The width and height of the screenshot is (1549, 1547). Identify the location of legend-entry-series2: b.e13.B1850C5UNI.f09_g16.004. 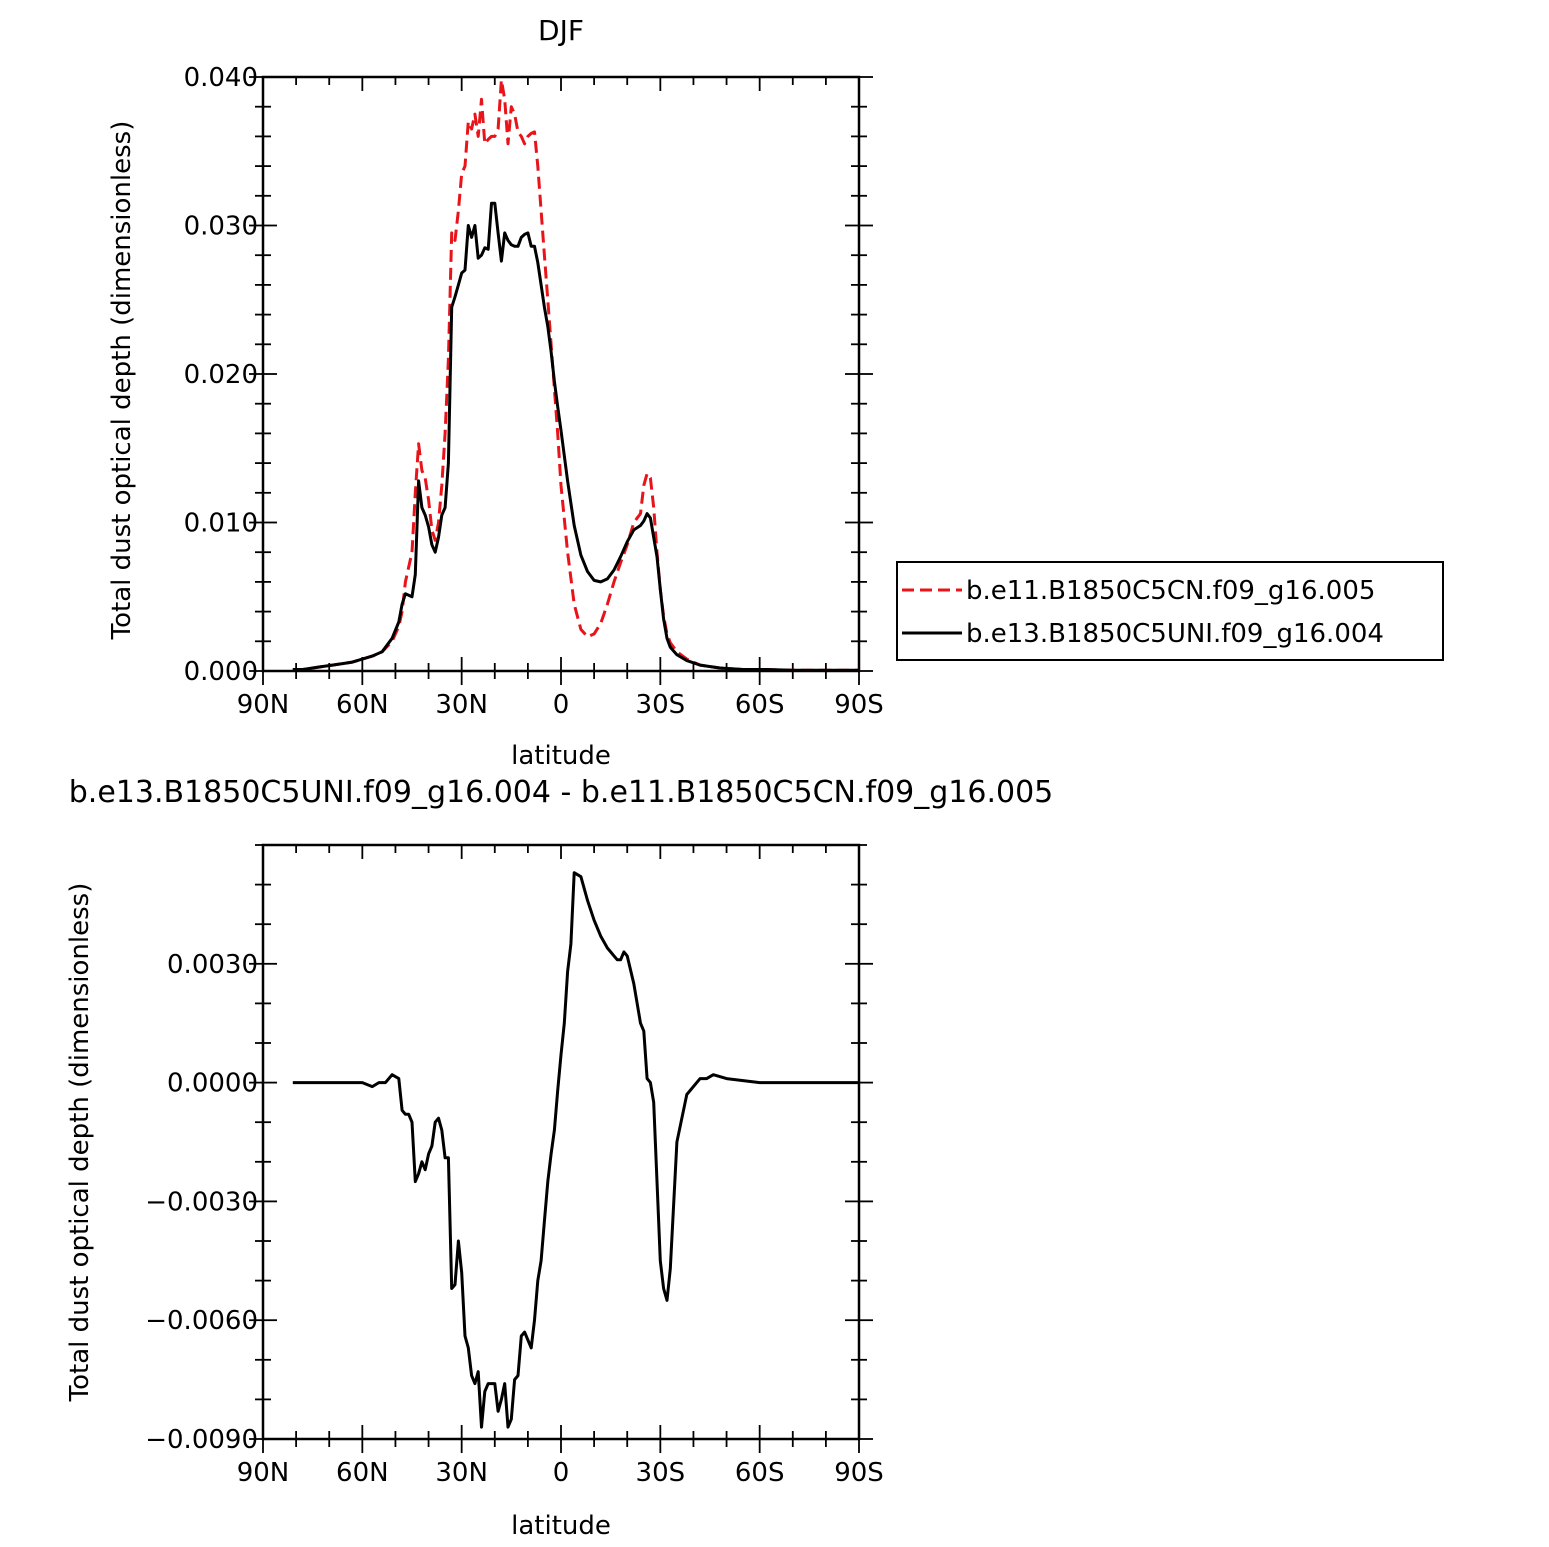
(1175, 634).